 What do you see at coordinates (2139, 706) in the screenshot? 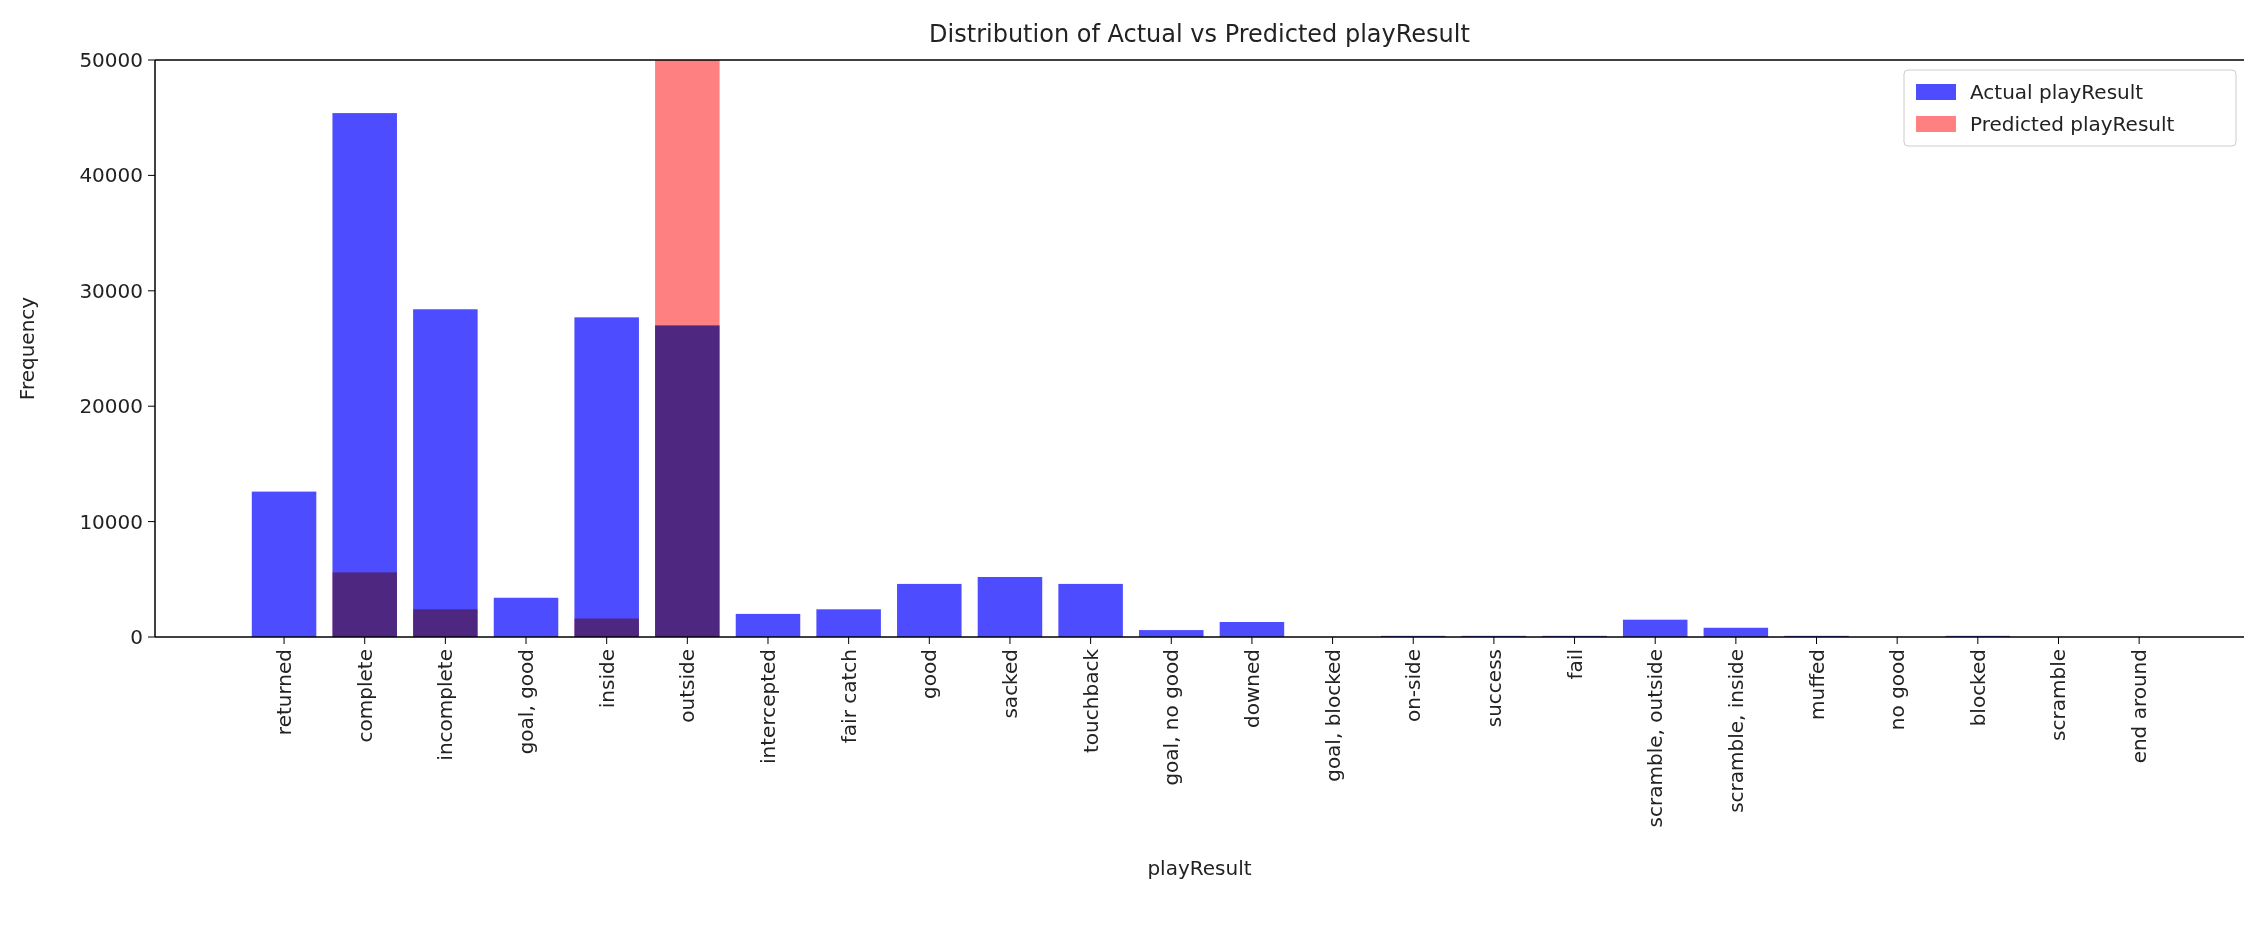
I see `x-tick-label: end around` at bounding box center [2139, 706].